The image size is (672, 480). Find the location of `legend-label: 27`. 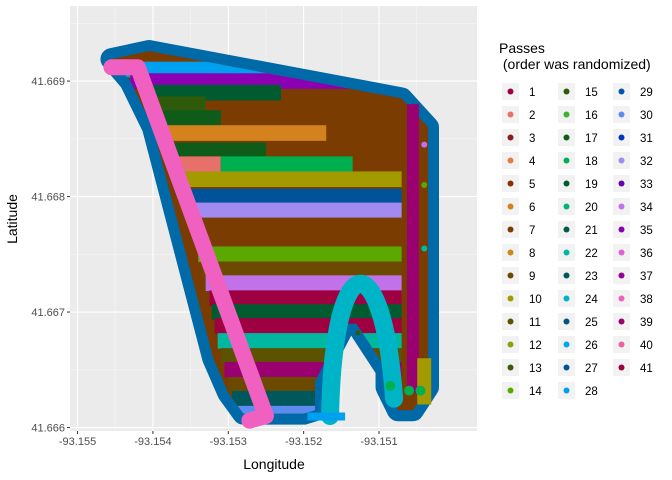

legend-label: 27 is located at coordinates (591, 369).